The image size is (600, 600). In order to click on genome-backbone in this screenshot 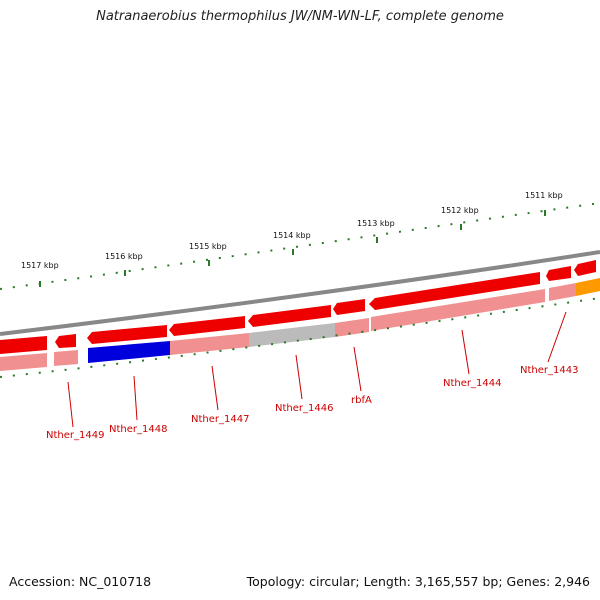, I will do `click(300, 293)`.